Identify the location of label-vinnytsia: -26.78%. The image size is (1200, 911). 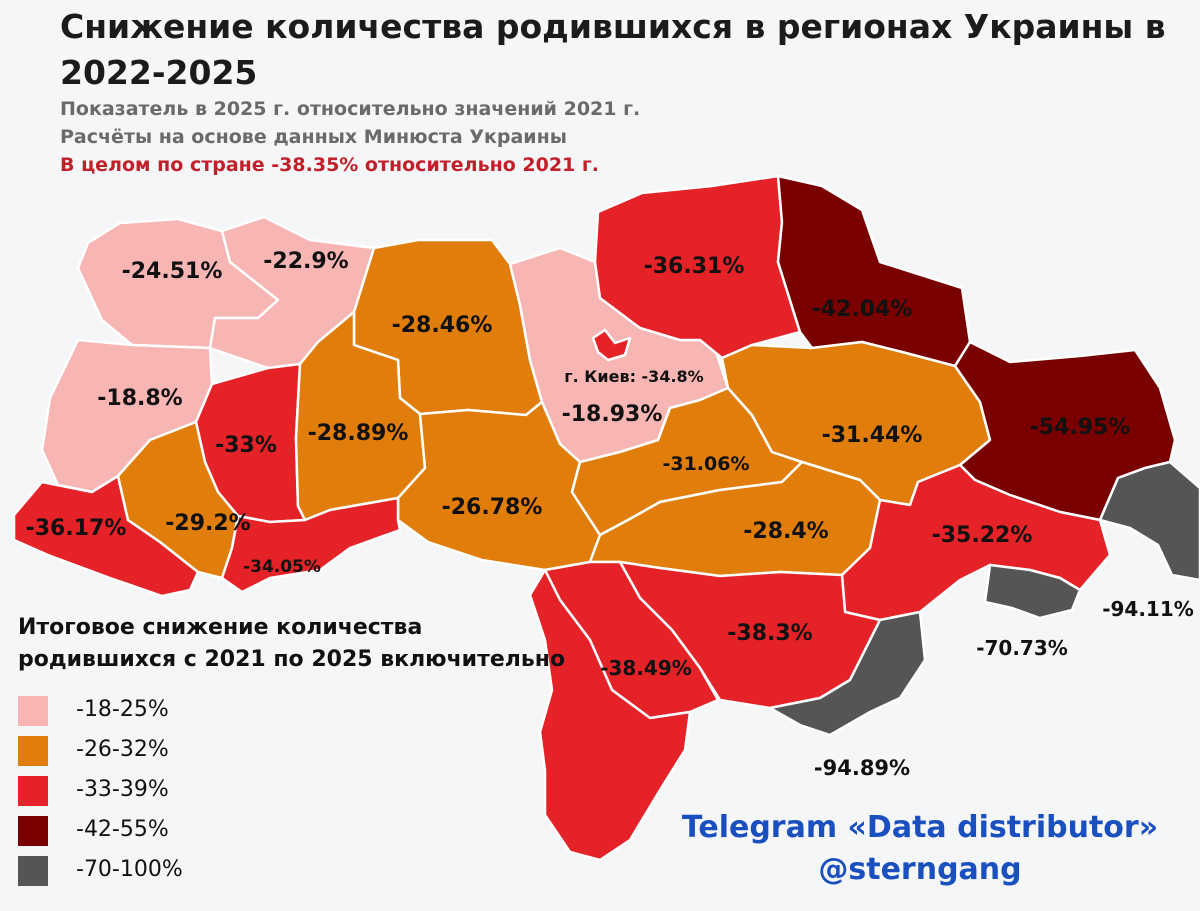
(492, 507).